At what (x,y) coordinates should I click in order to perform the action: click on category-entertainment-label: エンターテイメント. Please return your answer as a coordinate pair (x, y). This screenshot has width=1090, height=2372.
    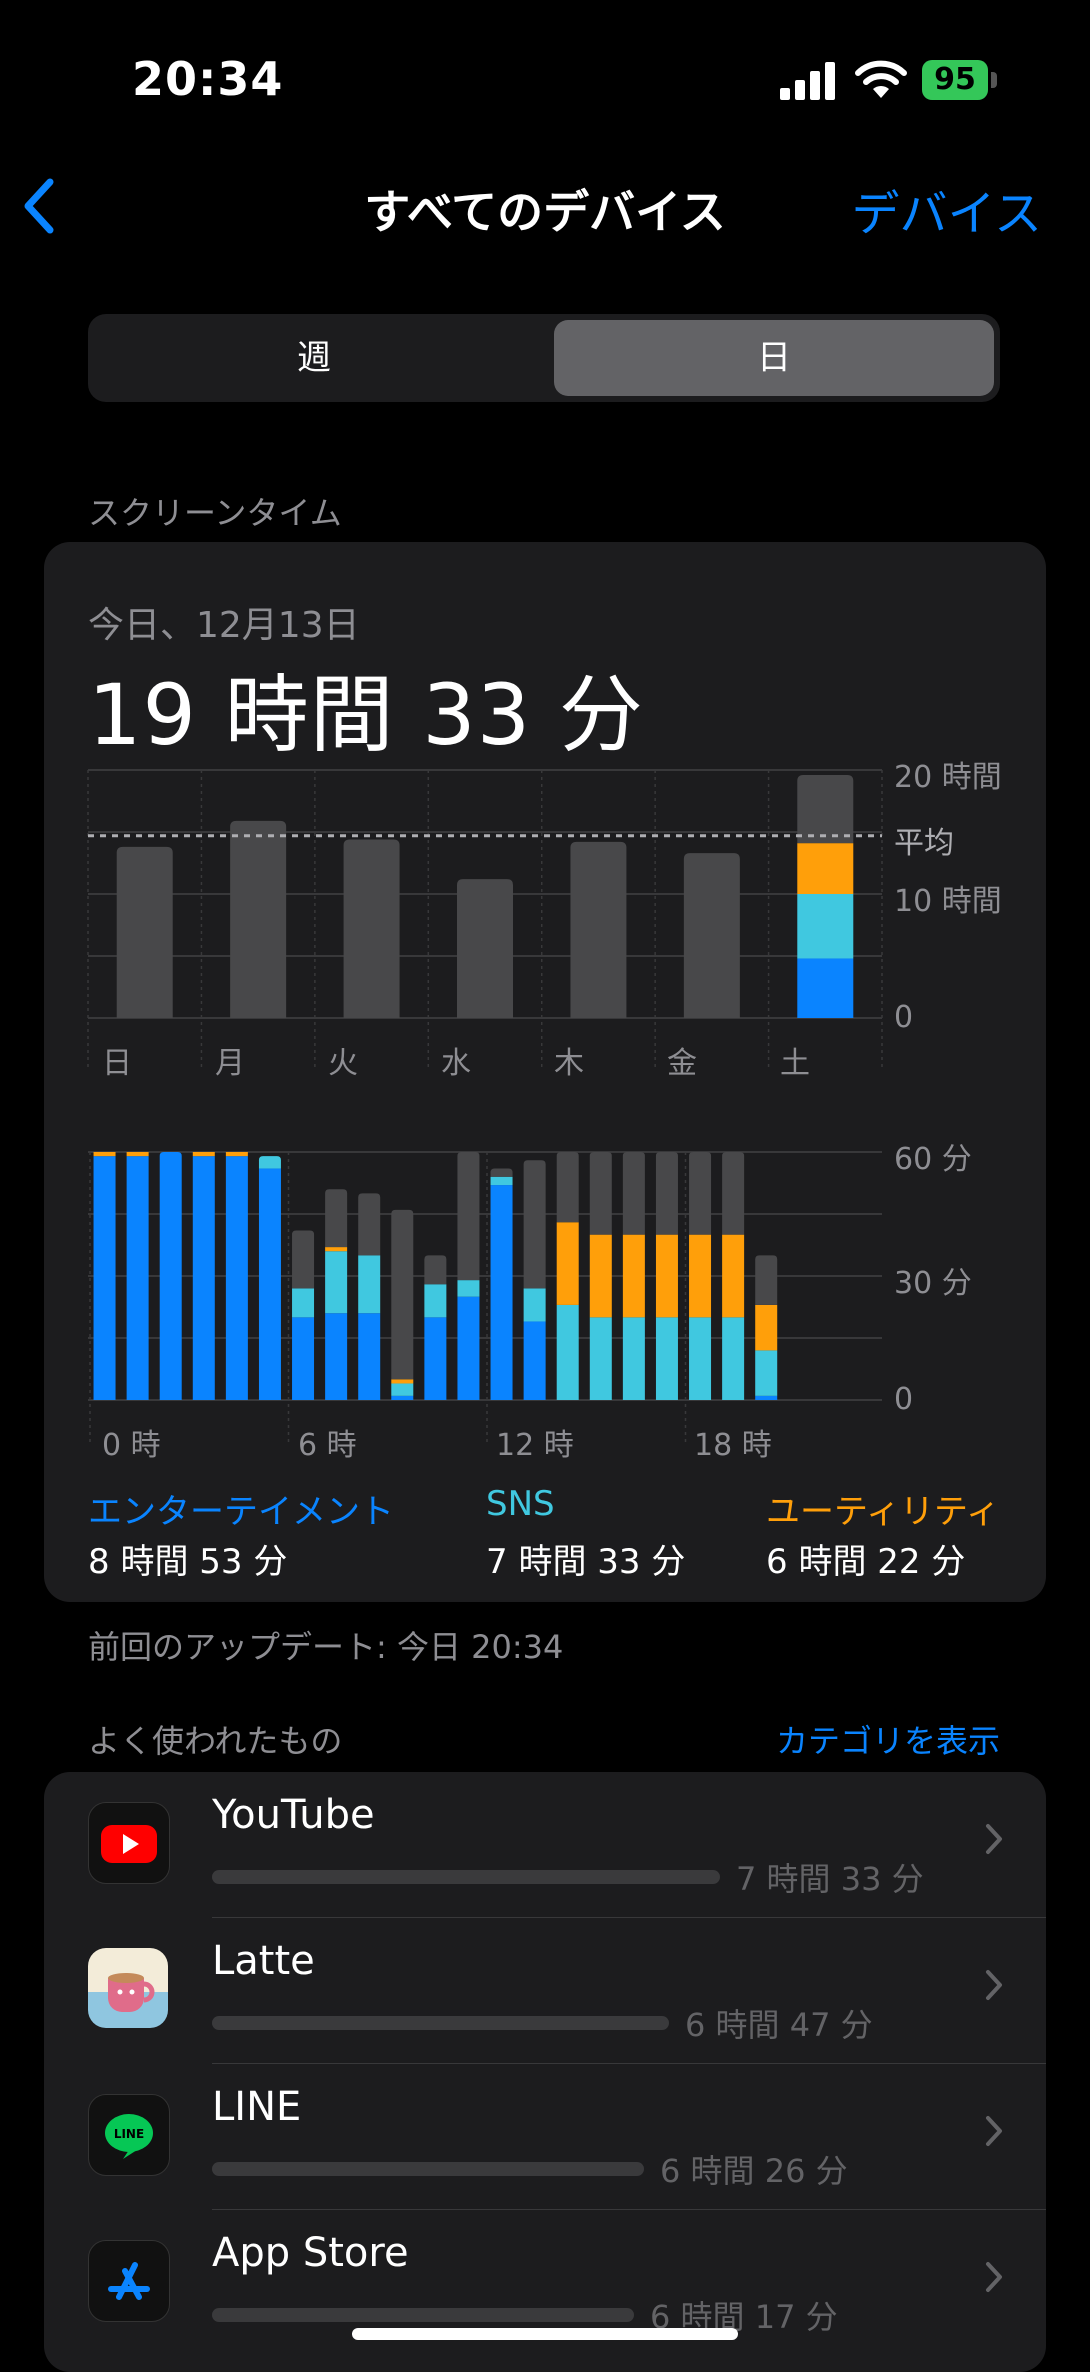
    Looking at the image, I should click on (241, 1512).